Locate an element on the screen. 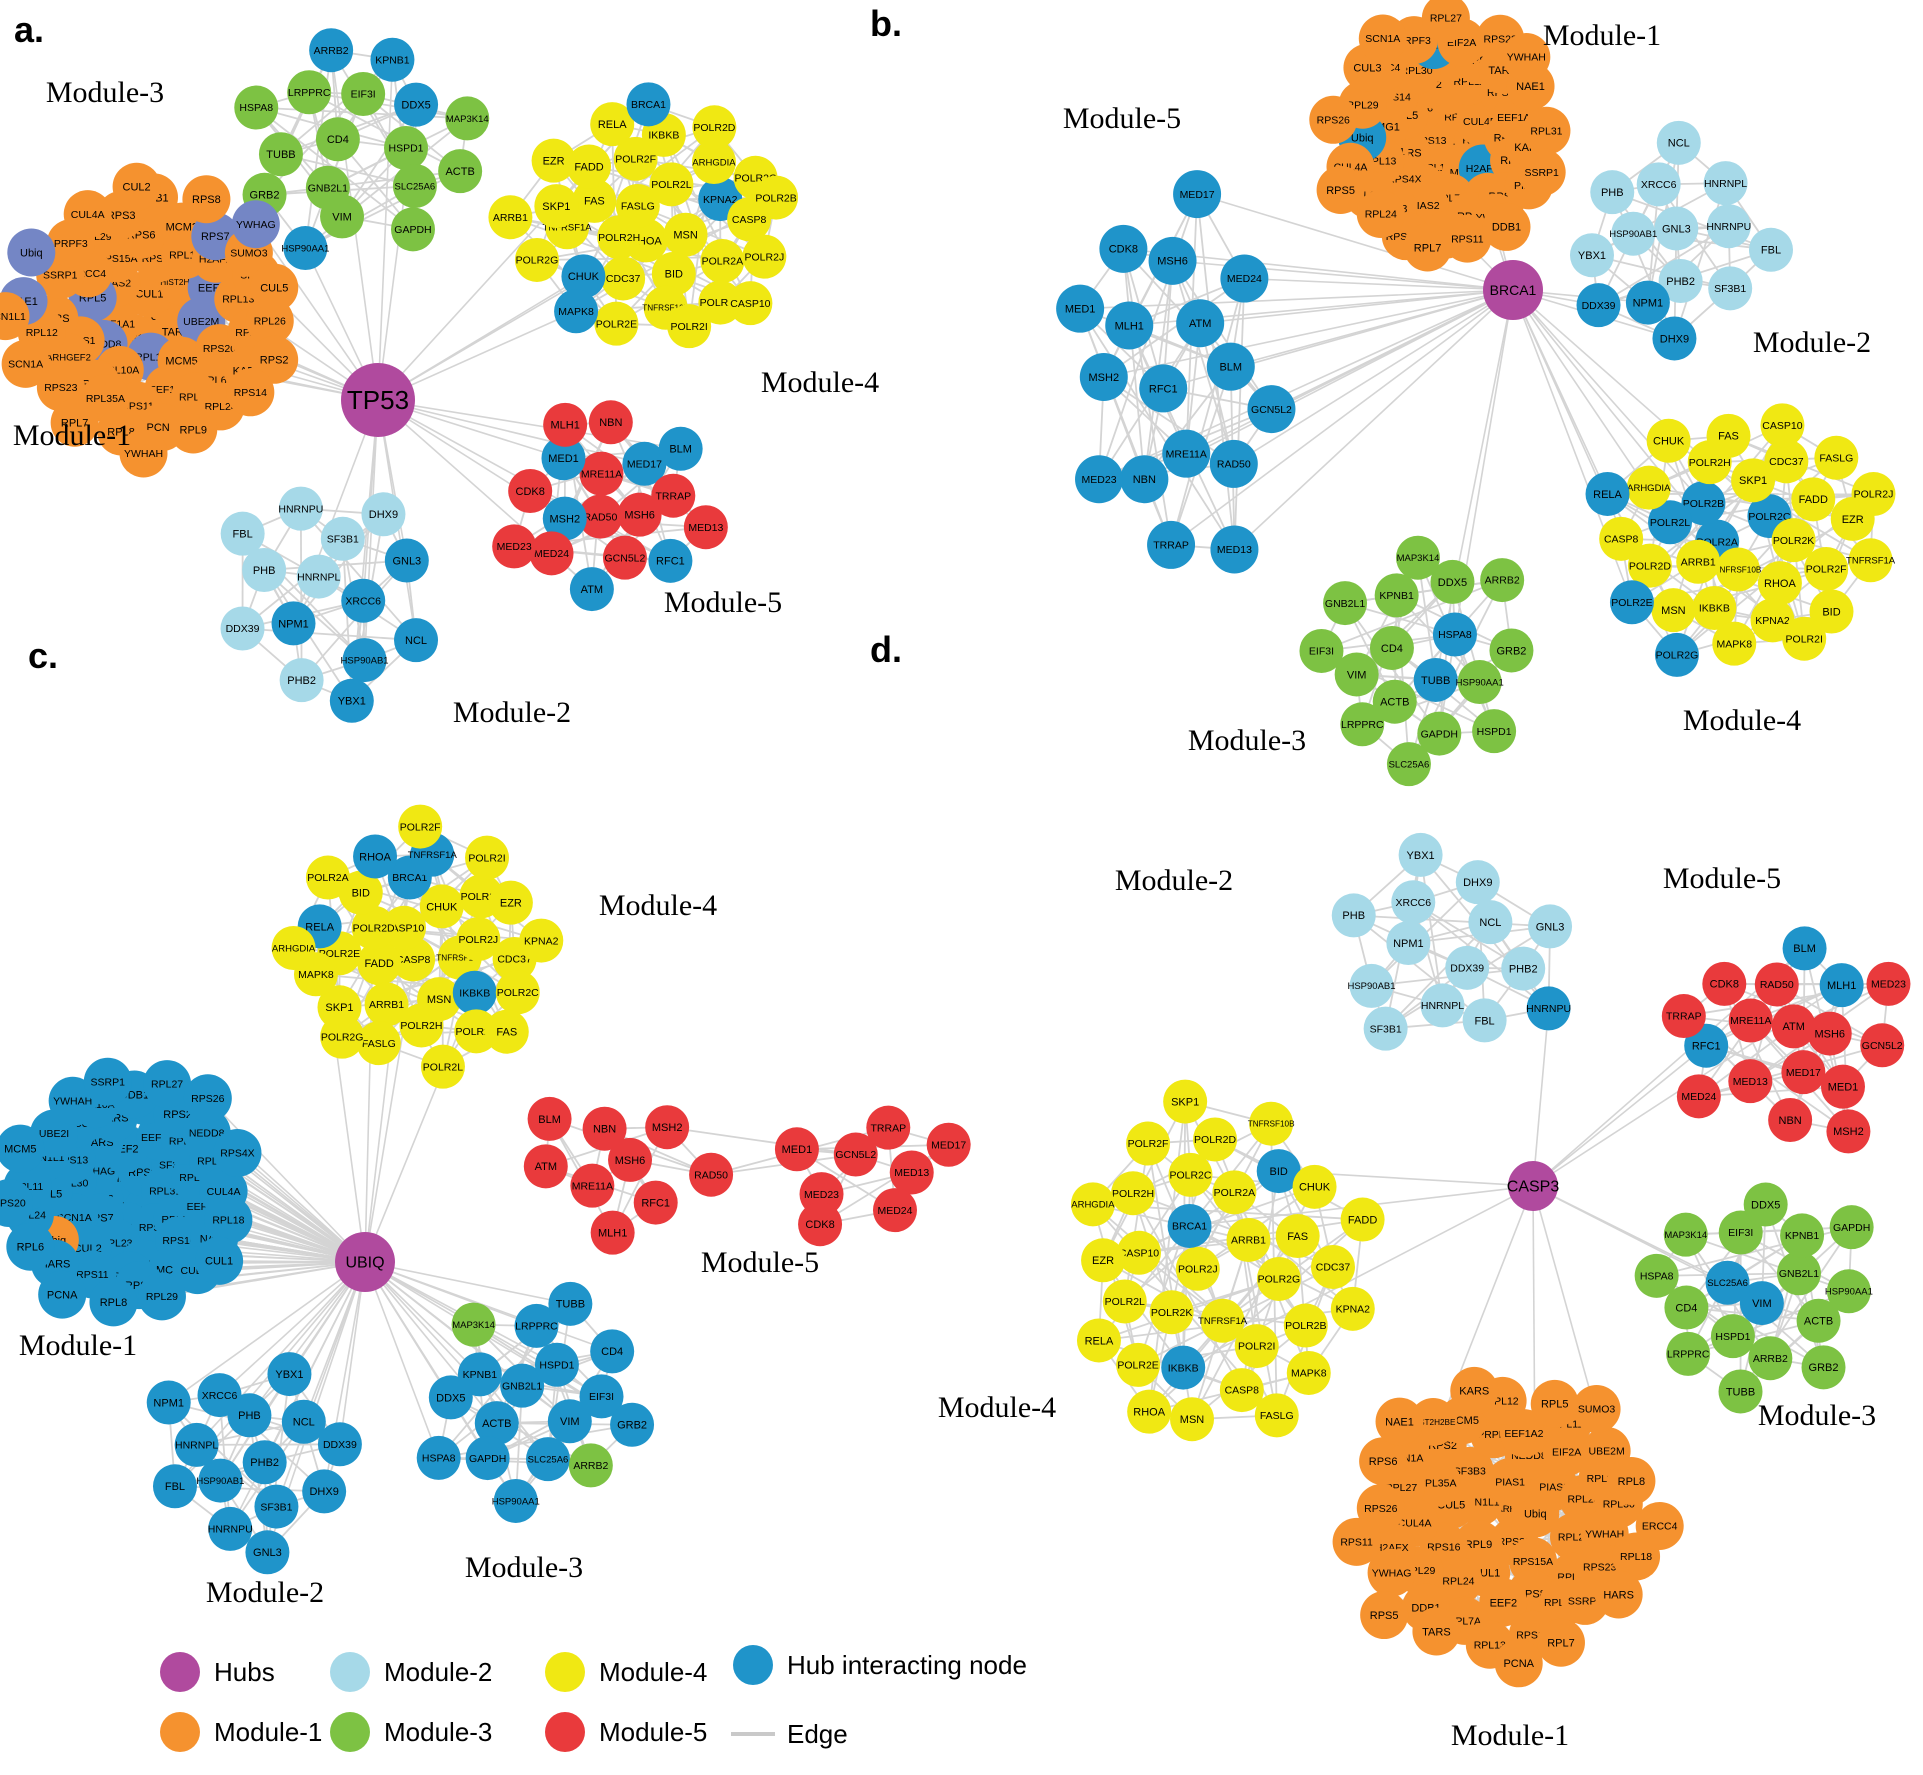  node-HARS: HARS is located at coordinates (1618, 1594).